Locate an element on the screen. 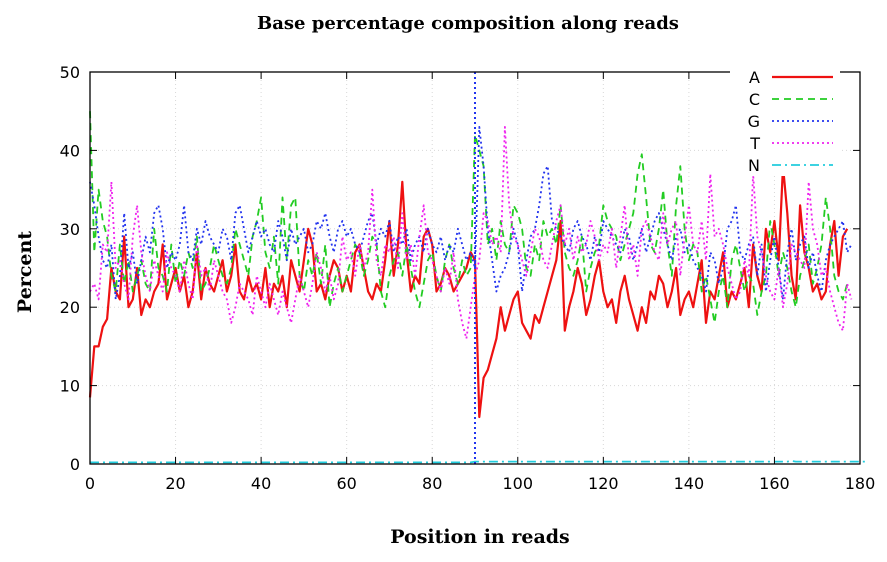  y-tick-label: 10 is located at coordinates (70, 386).